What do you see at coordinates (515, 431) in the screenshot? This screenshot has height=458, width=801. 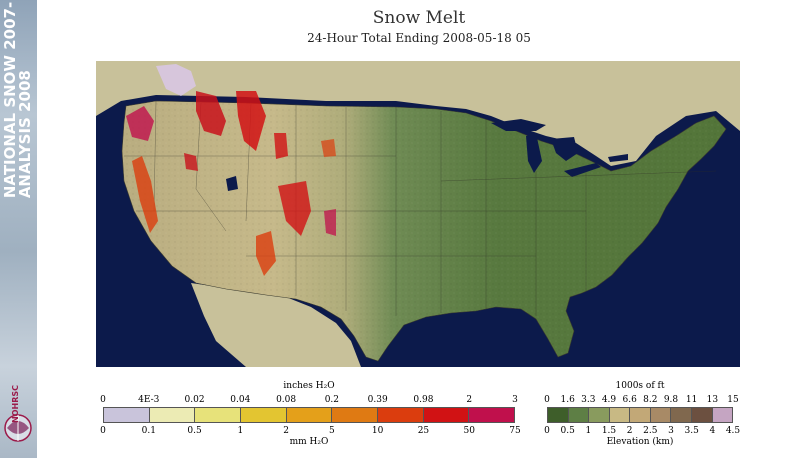 I see `melt-legend-tick-label: 75` at bounding box center [515, 431].